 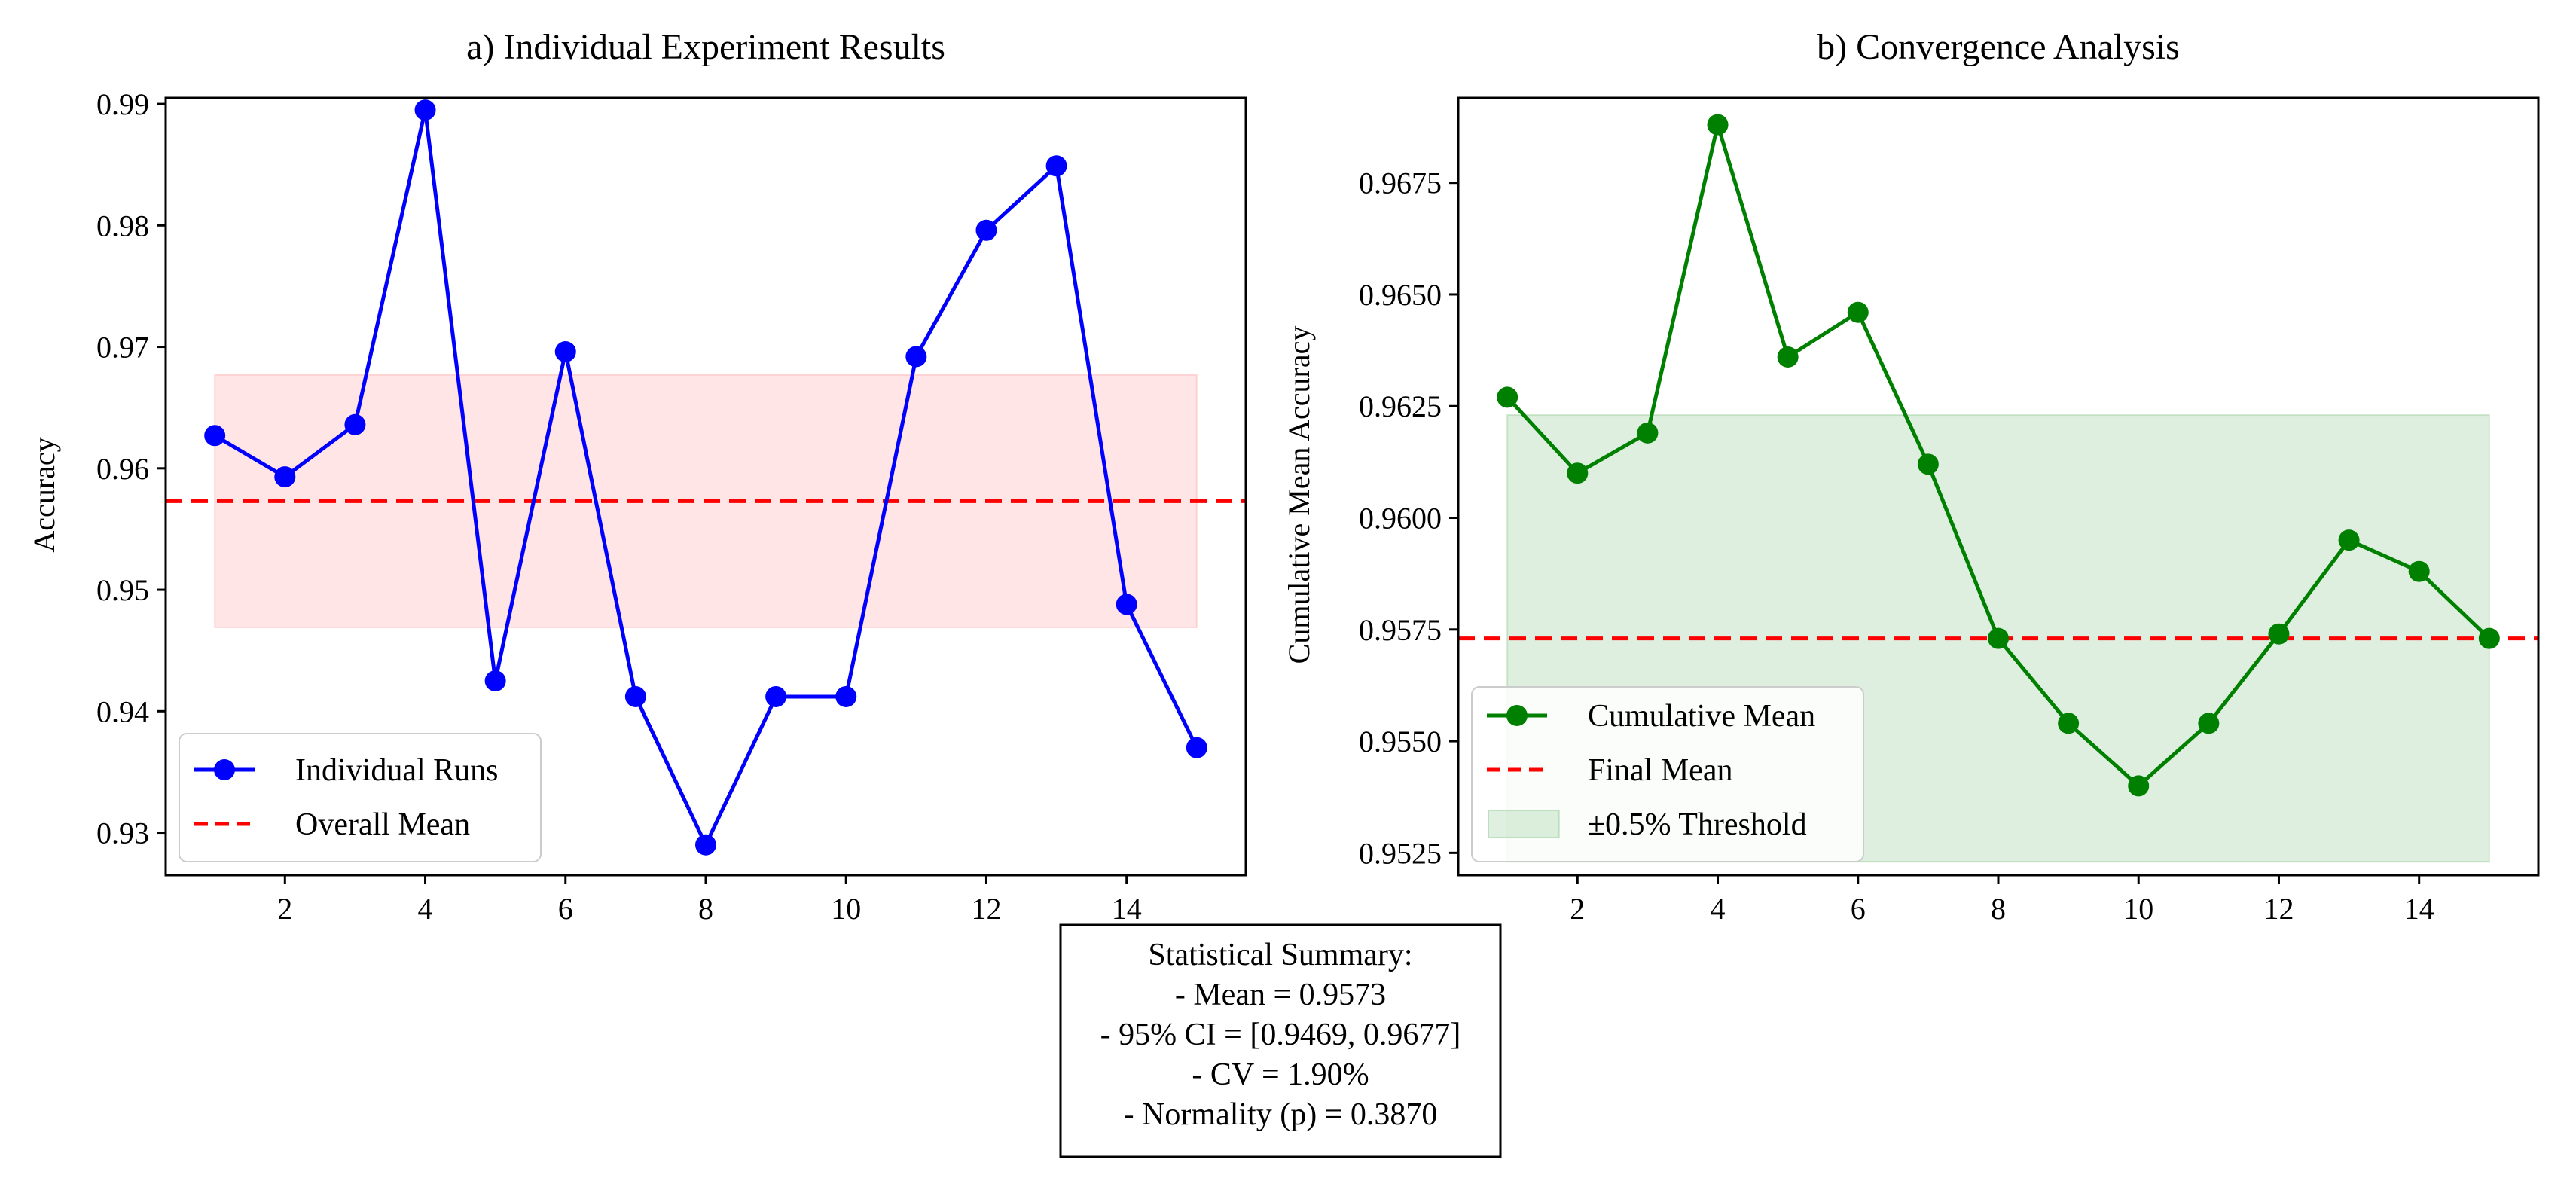 What do you see at coordinates (1280, 1035) in the screenshot?
I see `summary-line: - 95% CI = [0.9469, 0.9677]` at bounding box center [1280, 1035].